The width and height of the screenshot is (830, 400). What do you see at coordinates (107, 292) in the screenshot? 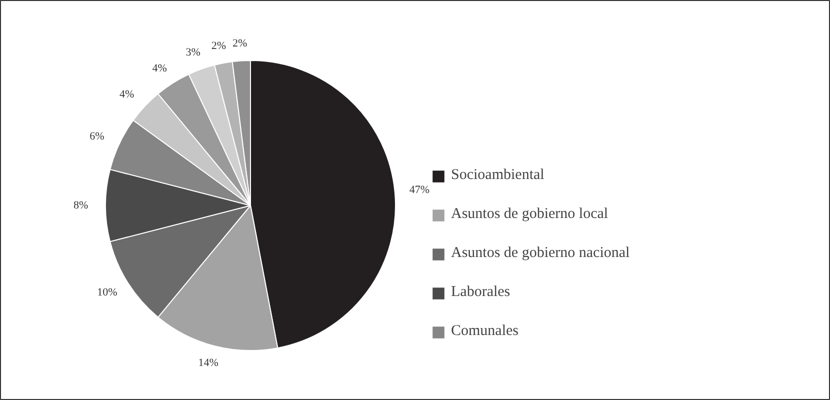
I see `data-label: 10%` at bounding box center [107, 292].